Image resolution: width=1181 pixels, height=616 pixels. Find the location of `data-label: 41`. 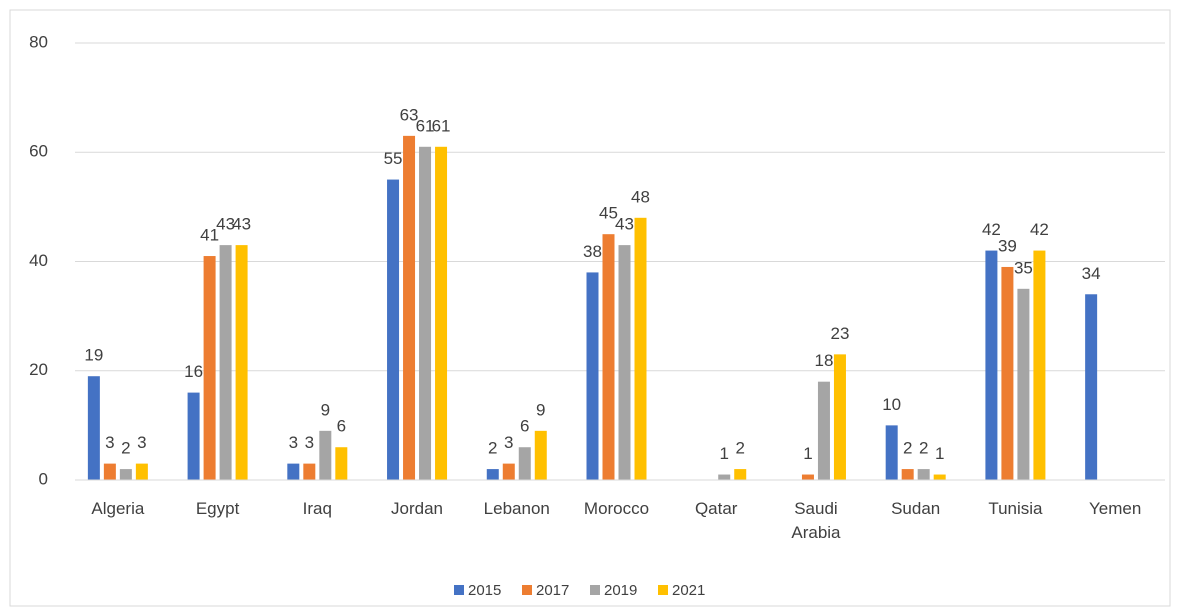

data-label: 41 is located at coordinates (209, 235).